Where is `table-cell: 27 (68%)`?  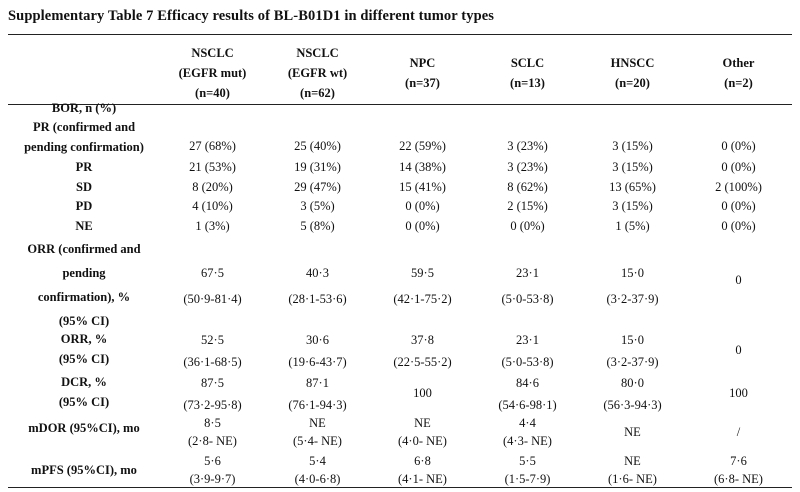 table-cell: 27 (68%) is located at coordinates (212, 146).